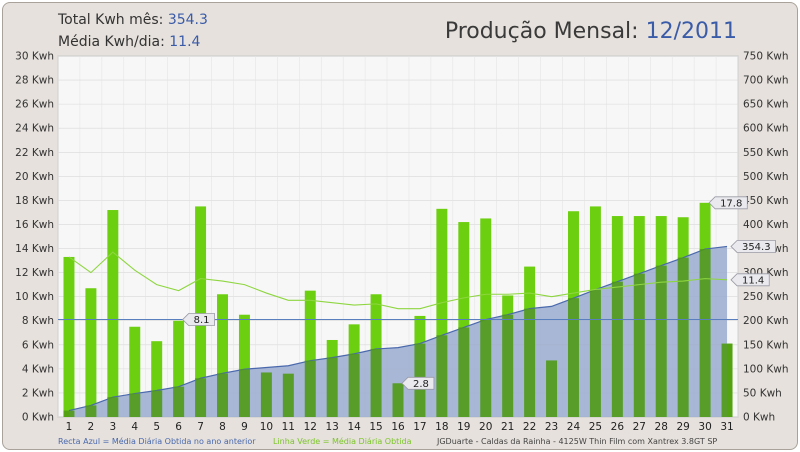 This screenshot has width=800, height=452. I want to click on x-tick-label: 14, so click(354, 427).